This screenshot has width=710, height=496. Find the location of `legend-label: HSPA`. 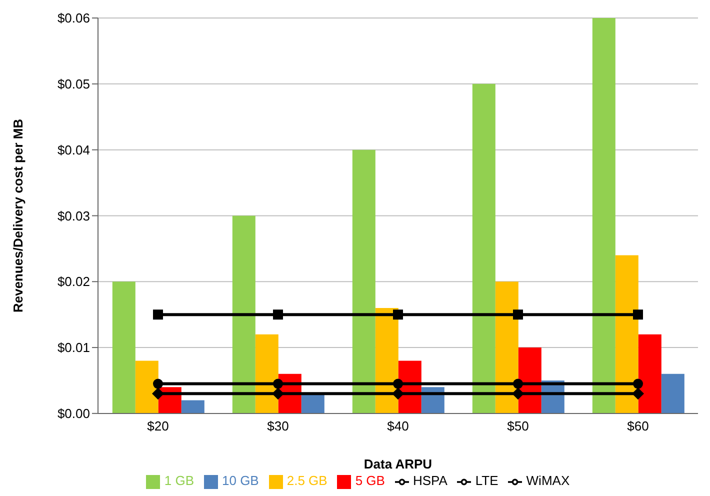

legend-label: HSPA is located at coordinates (430, 480).